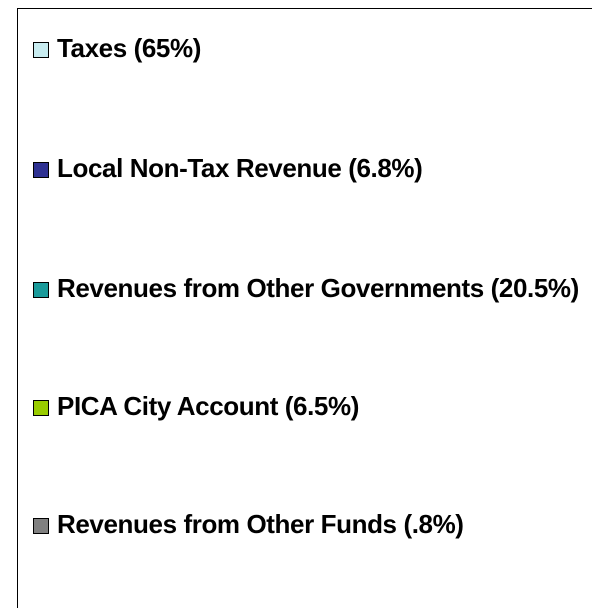 The image size is (592, 608). What do you see at coordinates (318, 288) in the screenshot?
I see `legend-label: Revenues from Other Governments (20.5%)` at bounding box center [318, 288].